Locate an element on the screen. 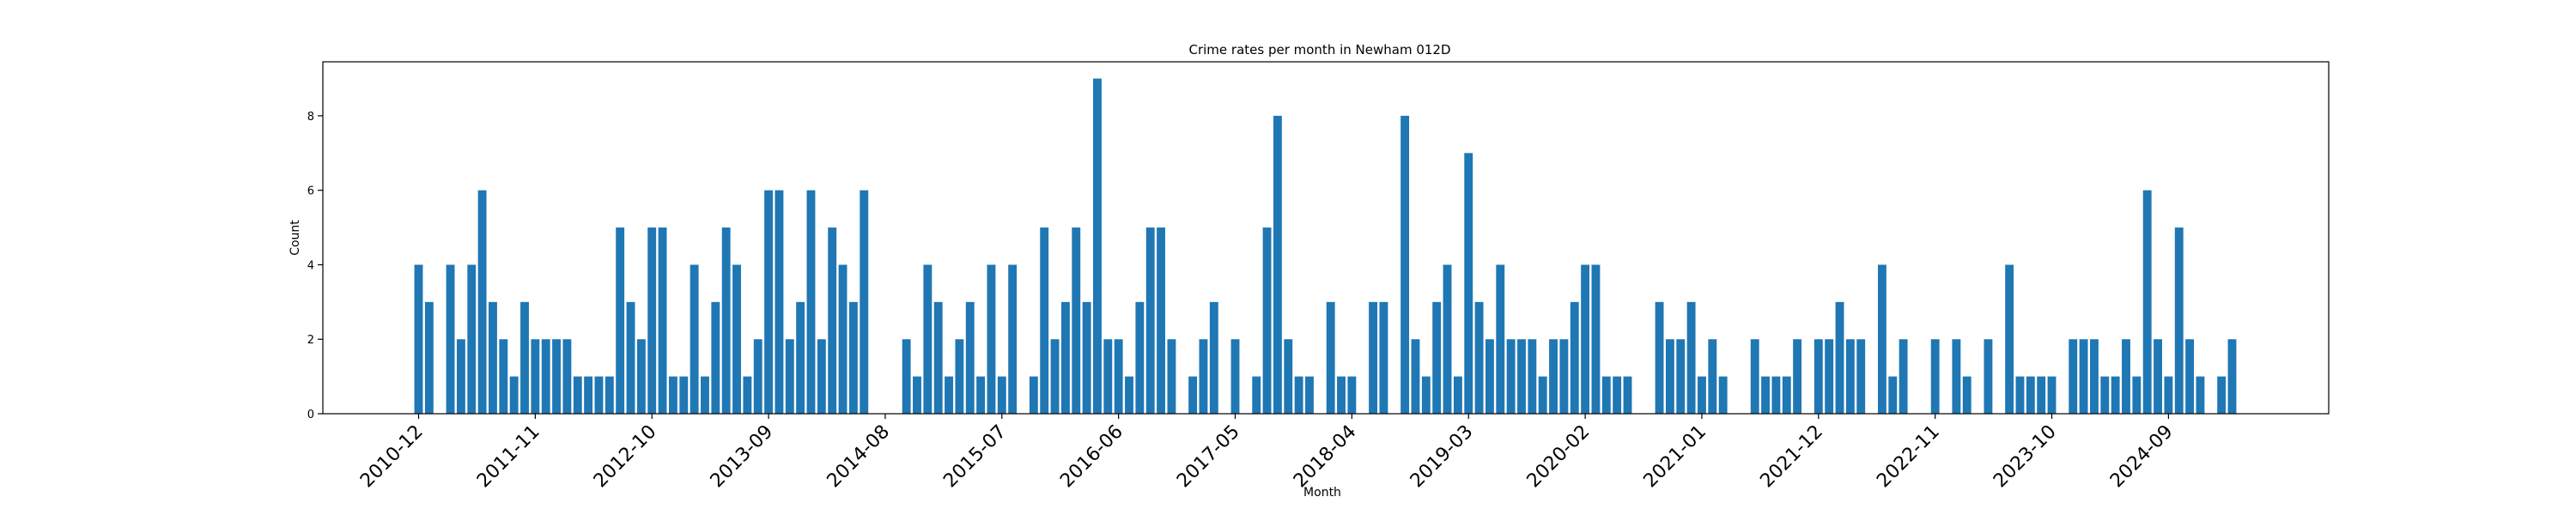  y-axis-label: Count is located at coordinates (295, 238).